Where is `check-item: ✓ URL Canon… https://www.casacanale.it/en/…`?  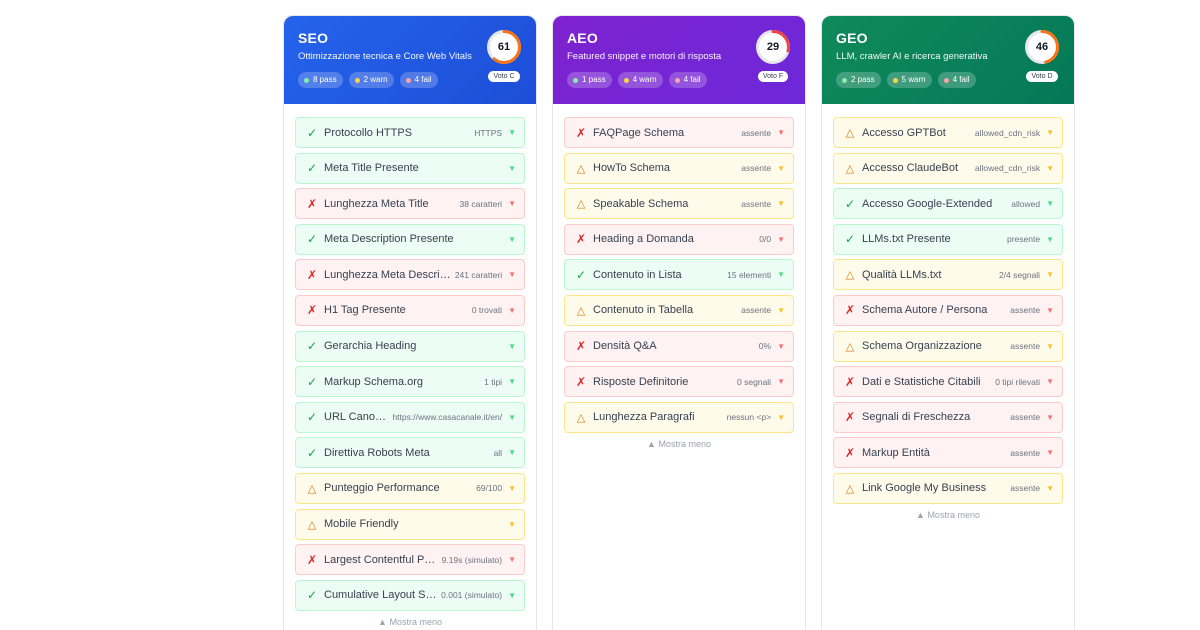
check-item: ✓ URL Canon… https://www.casacanale.it/en/… is located at coordinates (410, 417).